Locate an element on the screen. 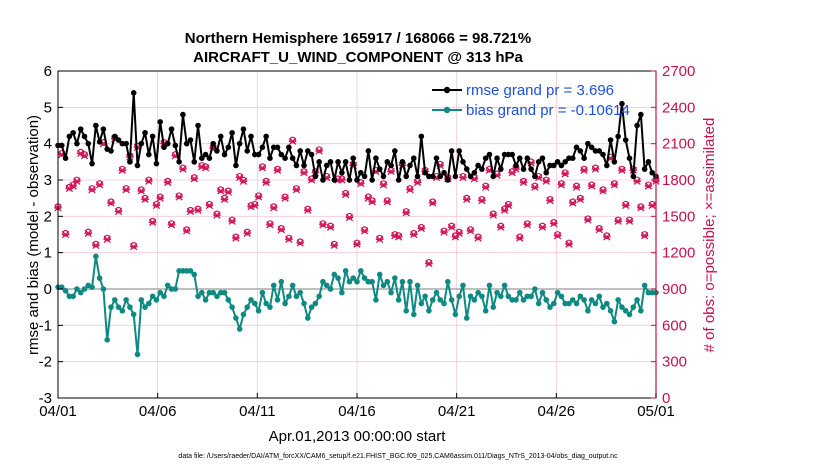  legend-bias-label: bias grand pr = -0.10614 is located at coordinates (548, 110).